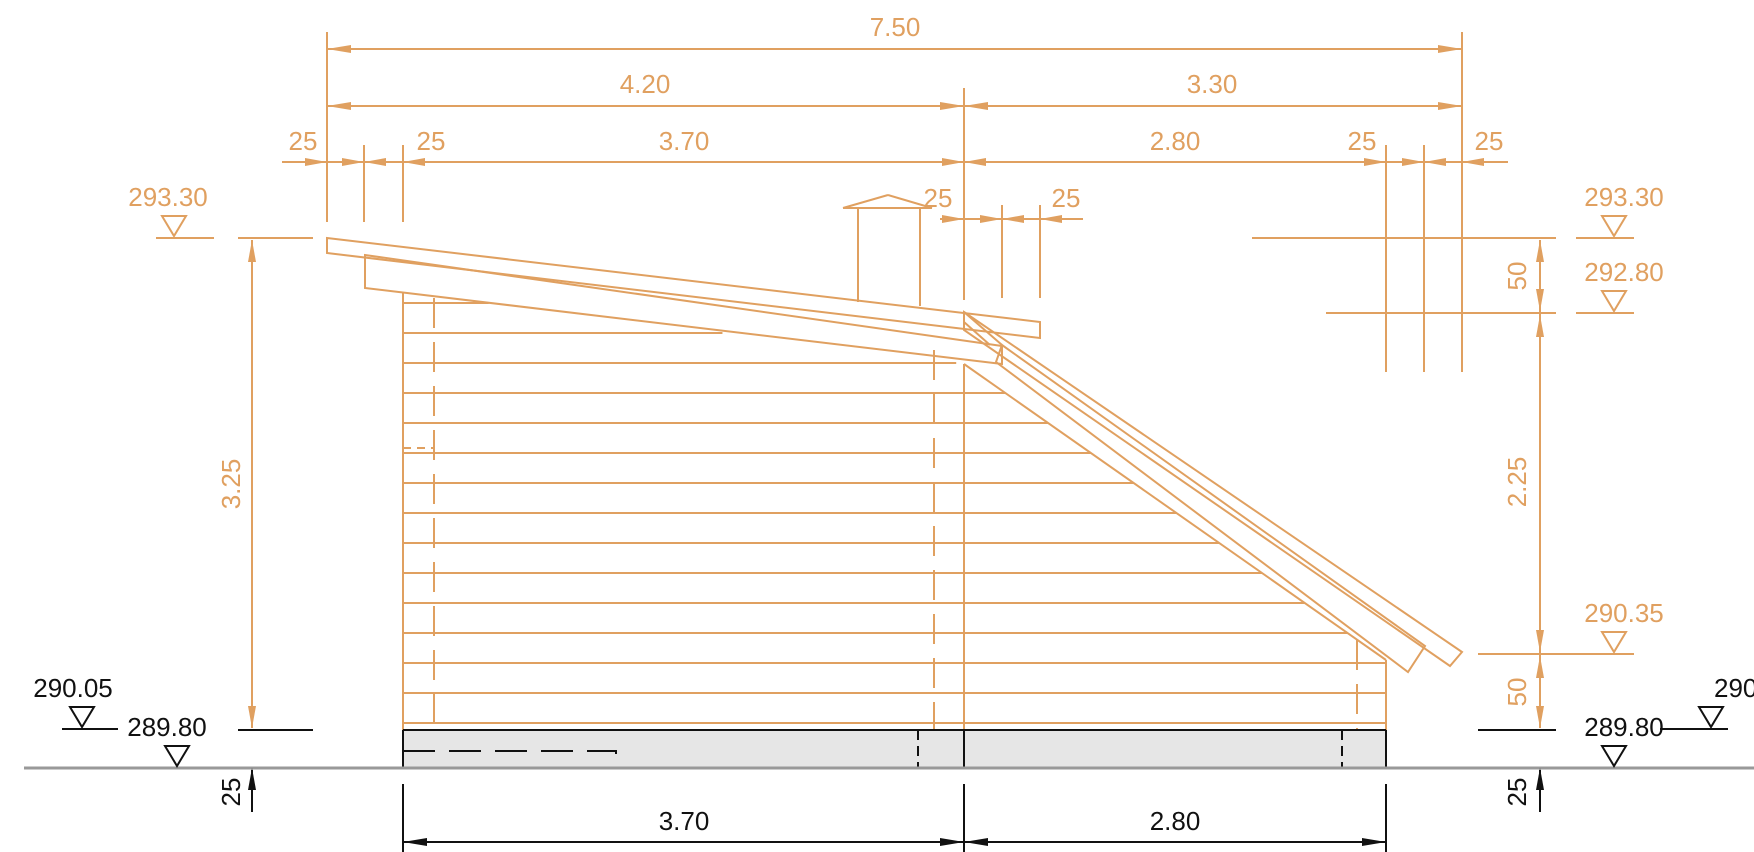 The image size is (1754, 852). Describe the element at coordinates (1517, 482) in the screenshot. I see `dim-height-right-mid: 2.25` at that location.